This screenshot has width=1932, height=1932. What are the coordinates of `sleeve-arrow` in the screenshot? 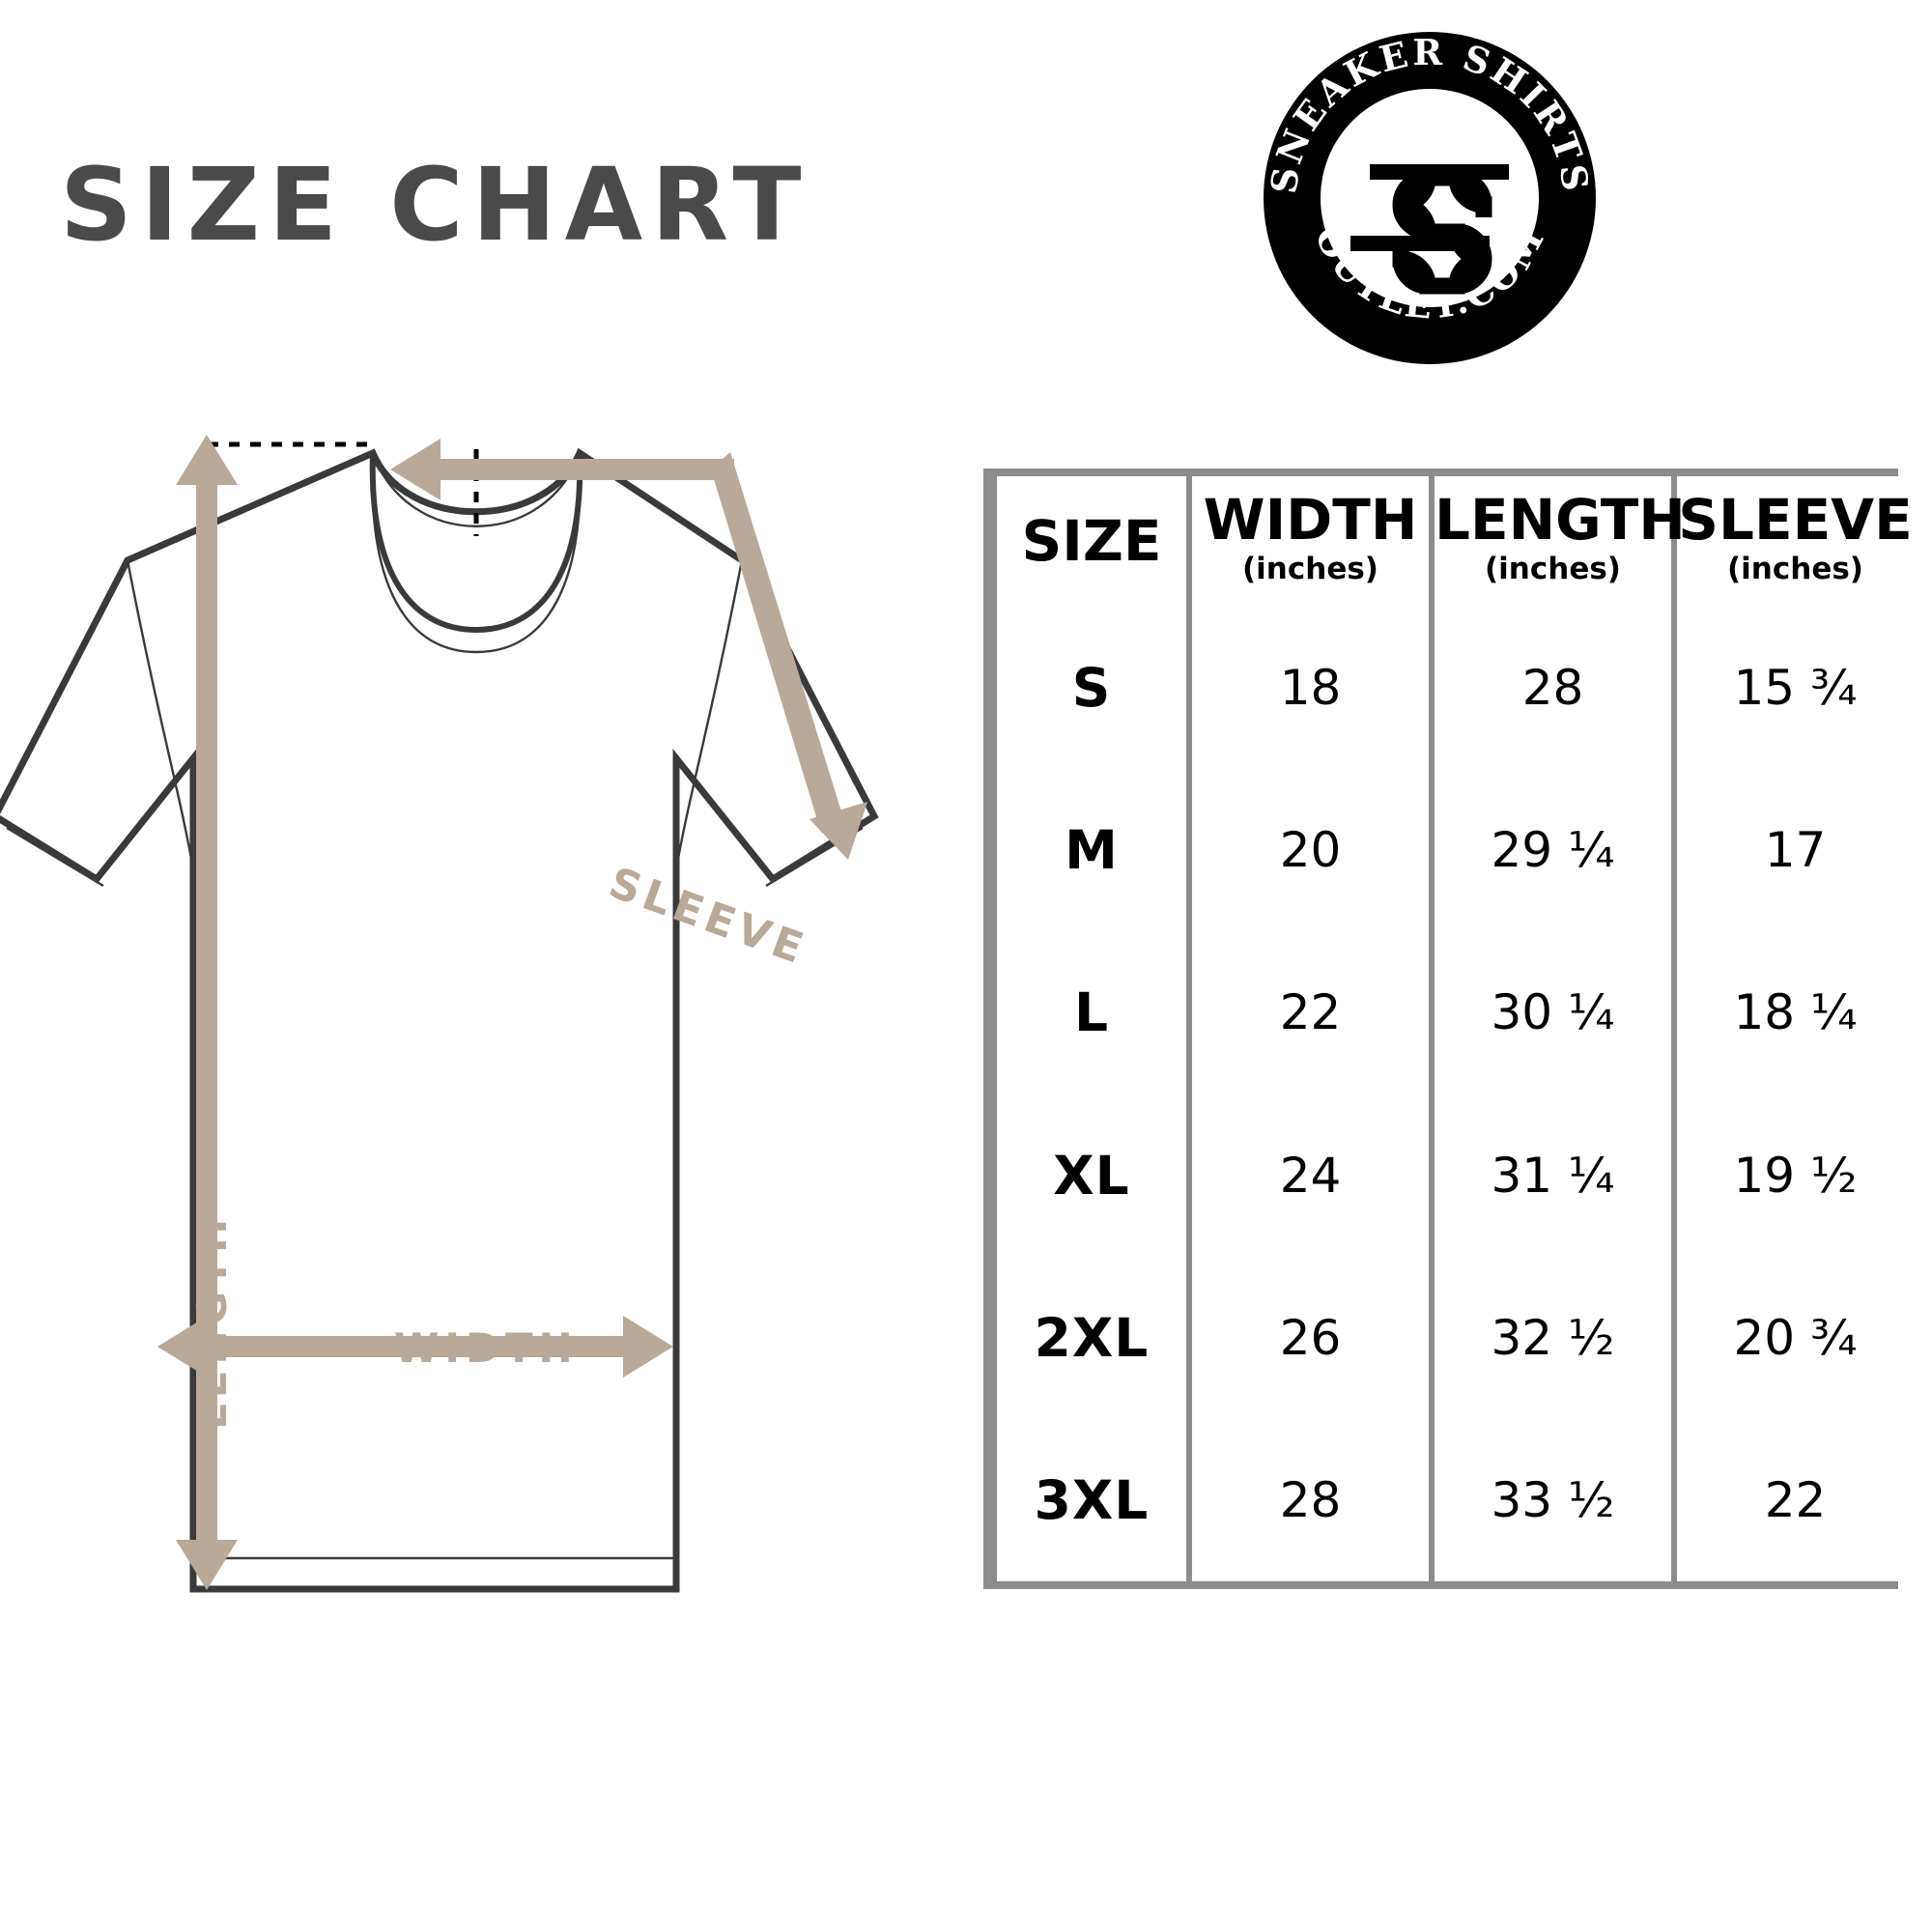 It's located at (628, 649).